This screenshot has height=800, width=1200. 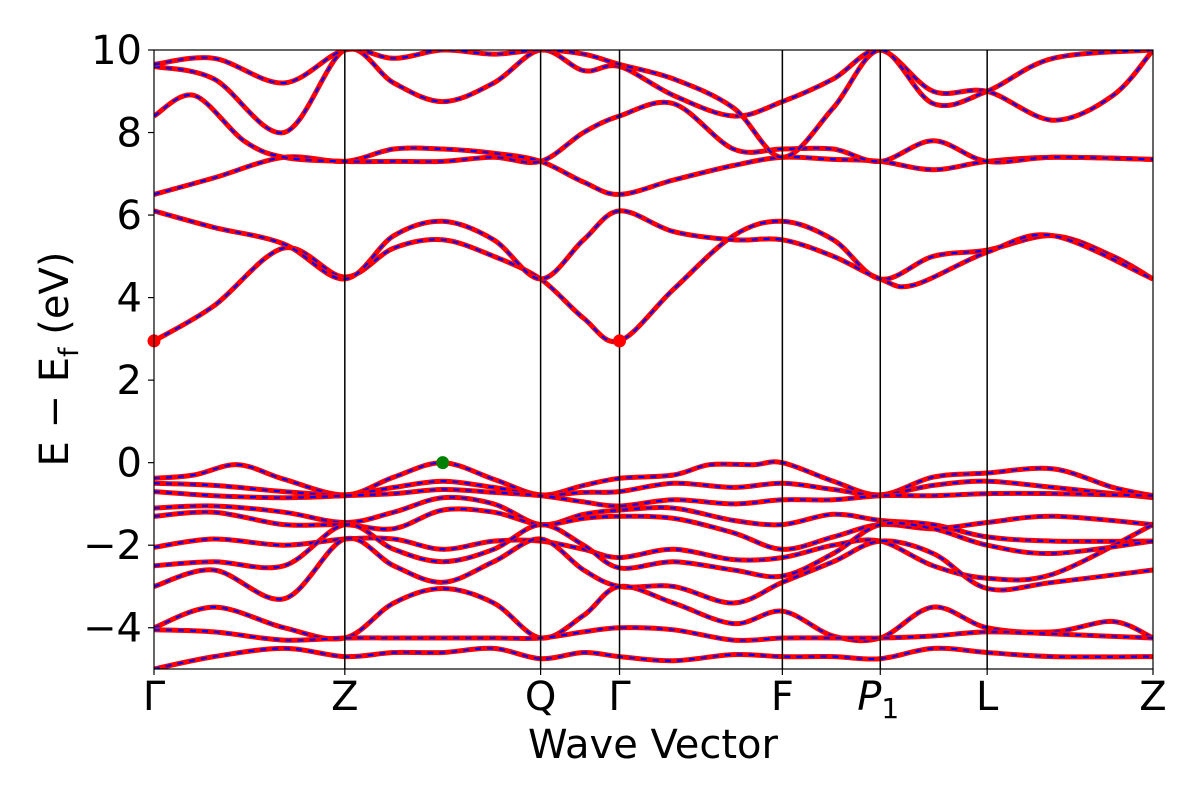 I want to click on band-15-solid, so click(x=653, y=93).